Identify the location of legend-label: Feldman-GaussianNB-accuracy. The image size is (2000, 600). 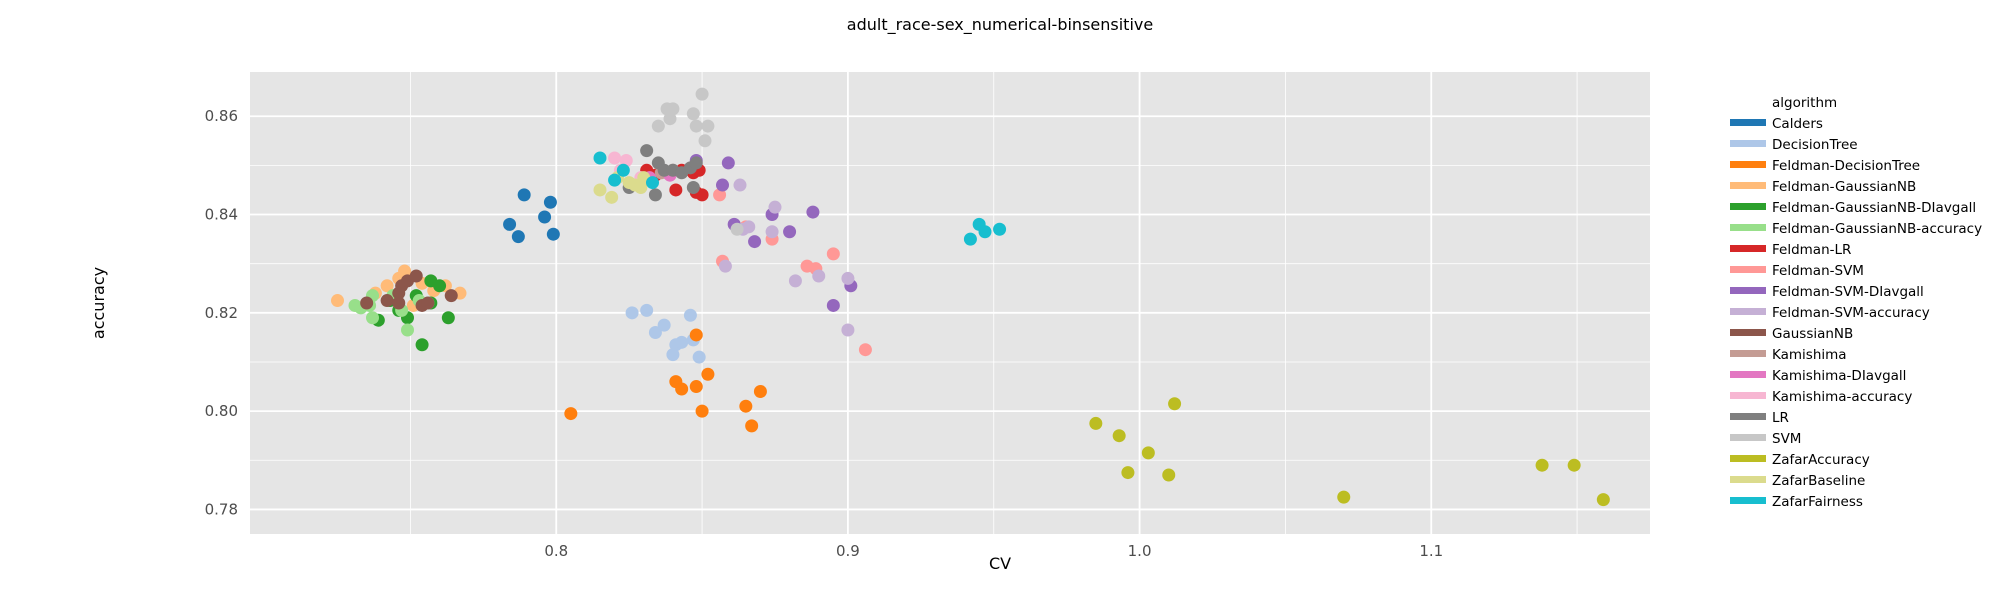
(1877, 229).